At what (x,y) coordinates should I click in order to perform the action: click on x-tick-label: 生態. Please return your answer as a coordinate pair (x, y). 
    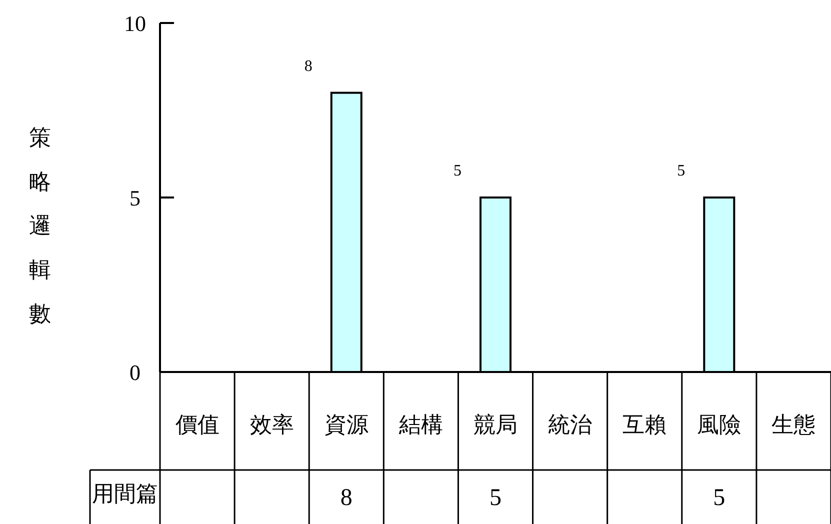
    Looking at the image, I should click on (794, 424).